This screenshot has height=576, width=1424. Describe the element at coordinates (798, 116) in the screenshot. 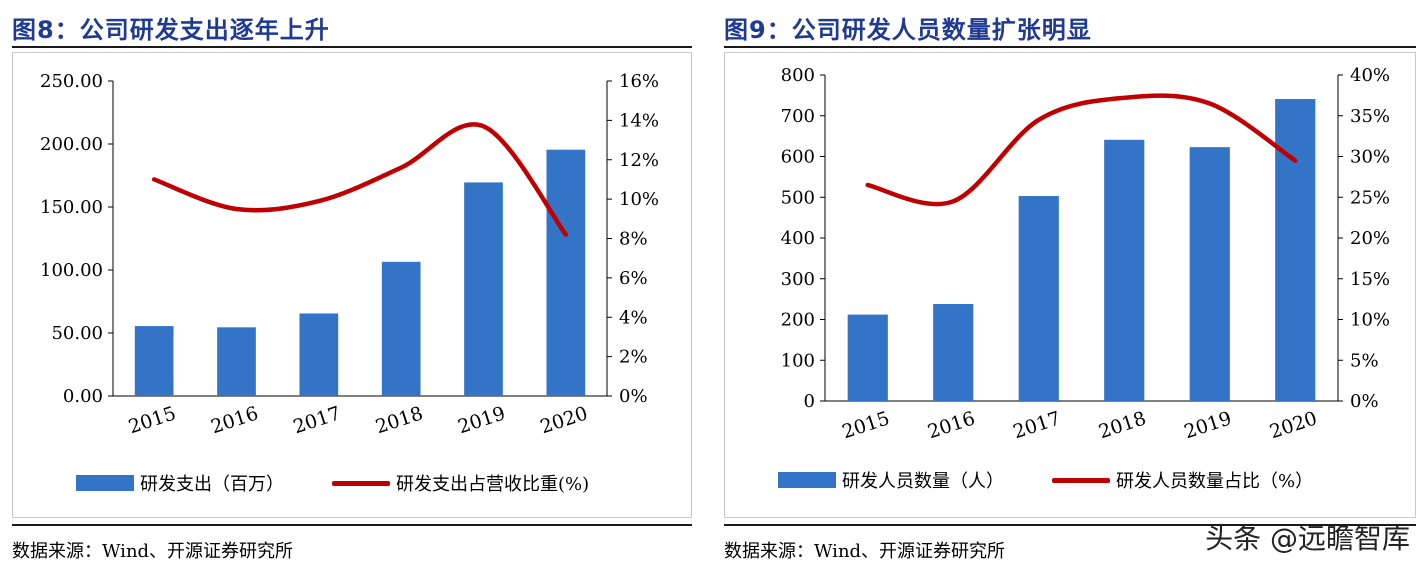

I see `left-tick-label: 700` at that location.